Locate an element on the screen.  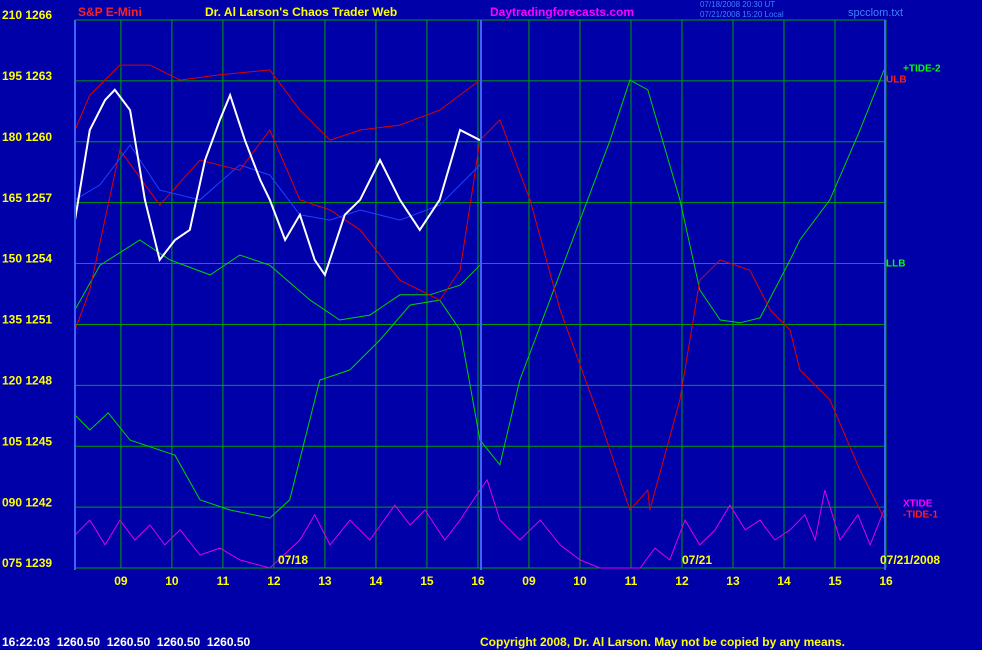
y-tick-label: 120 1248 is located at coordinates (27, 381).